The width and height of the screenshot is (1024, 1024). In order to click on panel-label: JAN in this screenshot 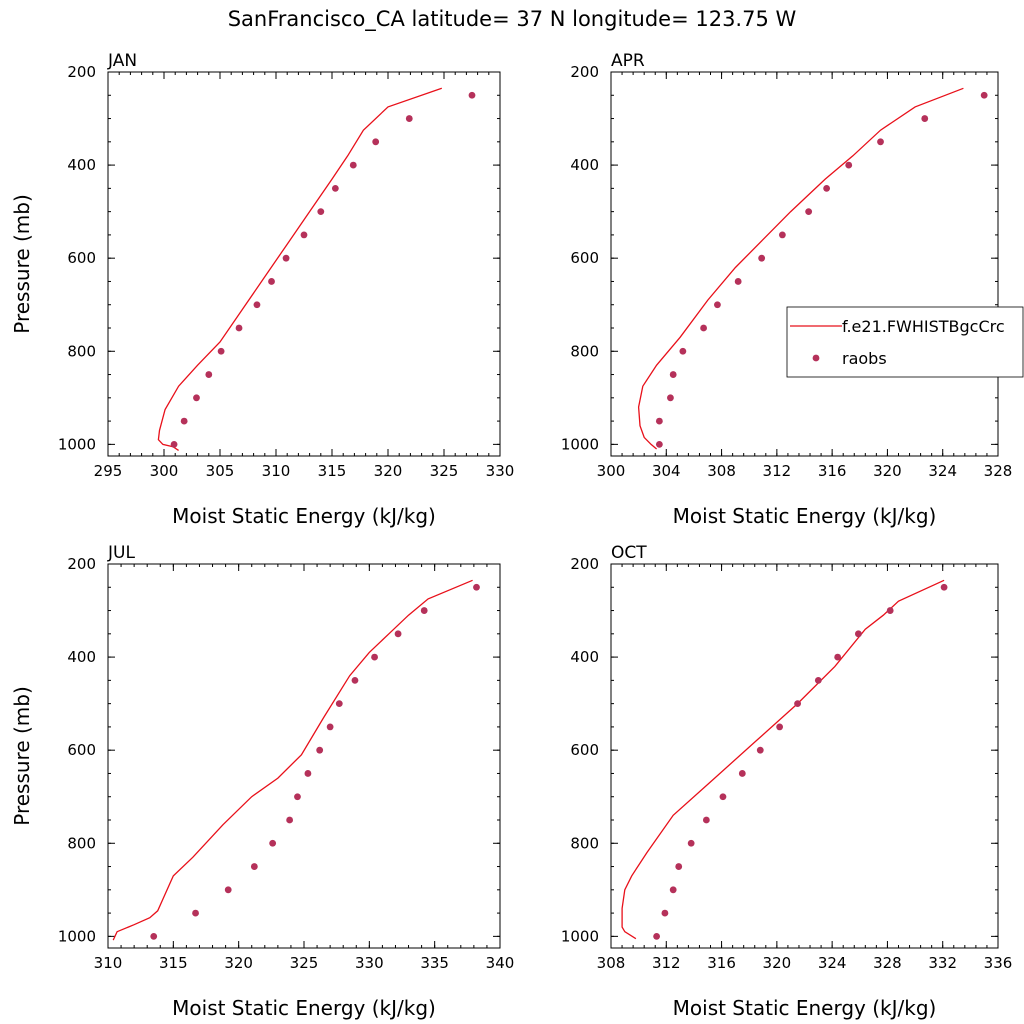, I will do `click(122, 61)`.